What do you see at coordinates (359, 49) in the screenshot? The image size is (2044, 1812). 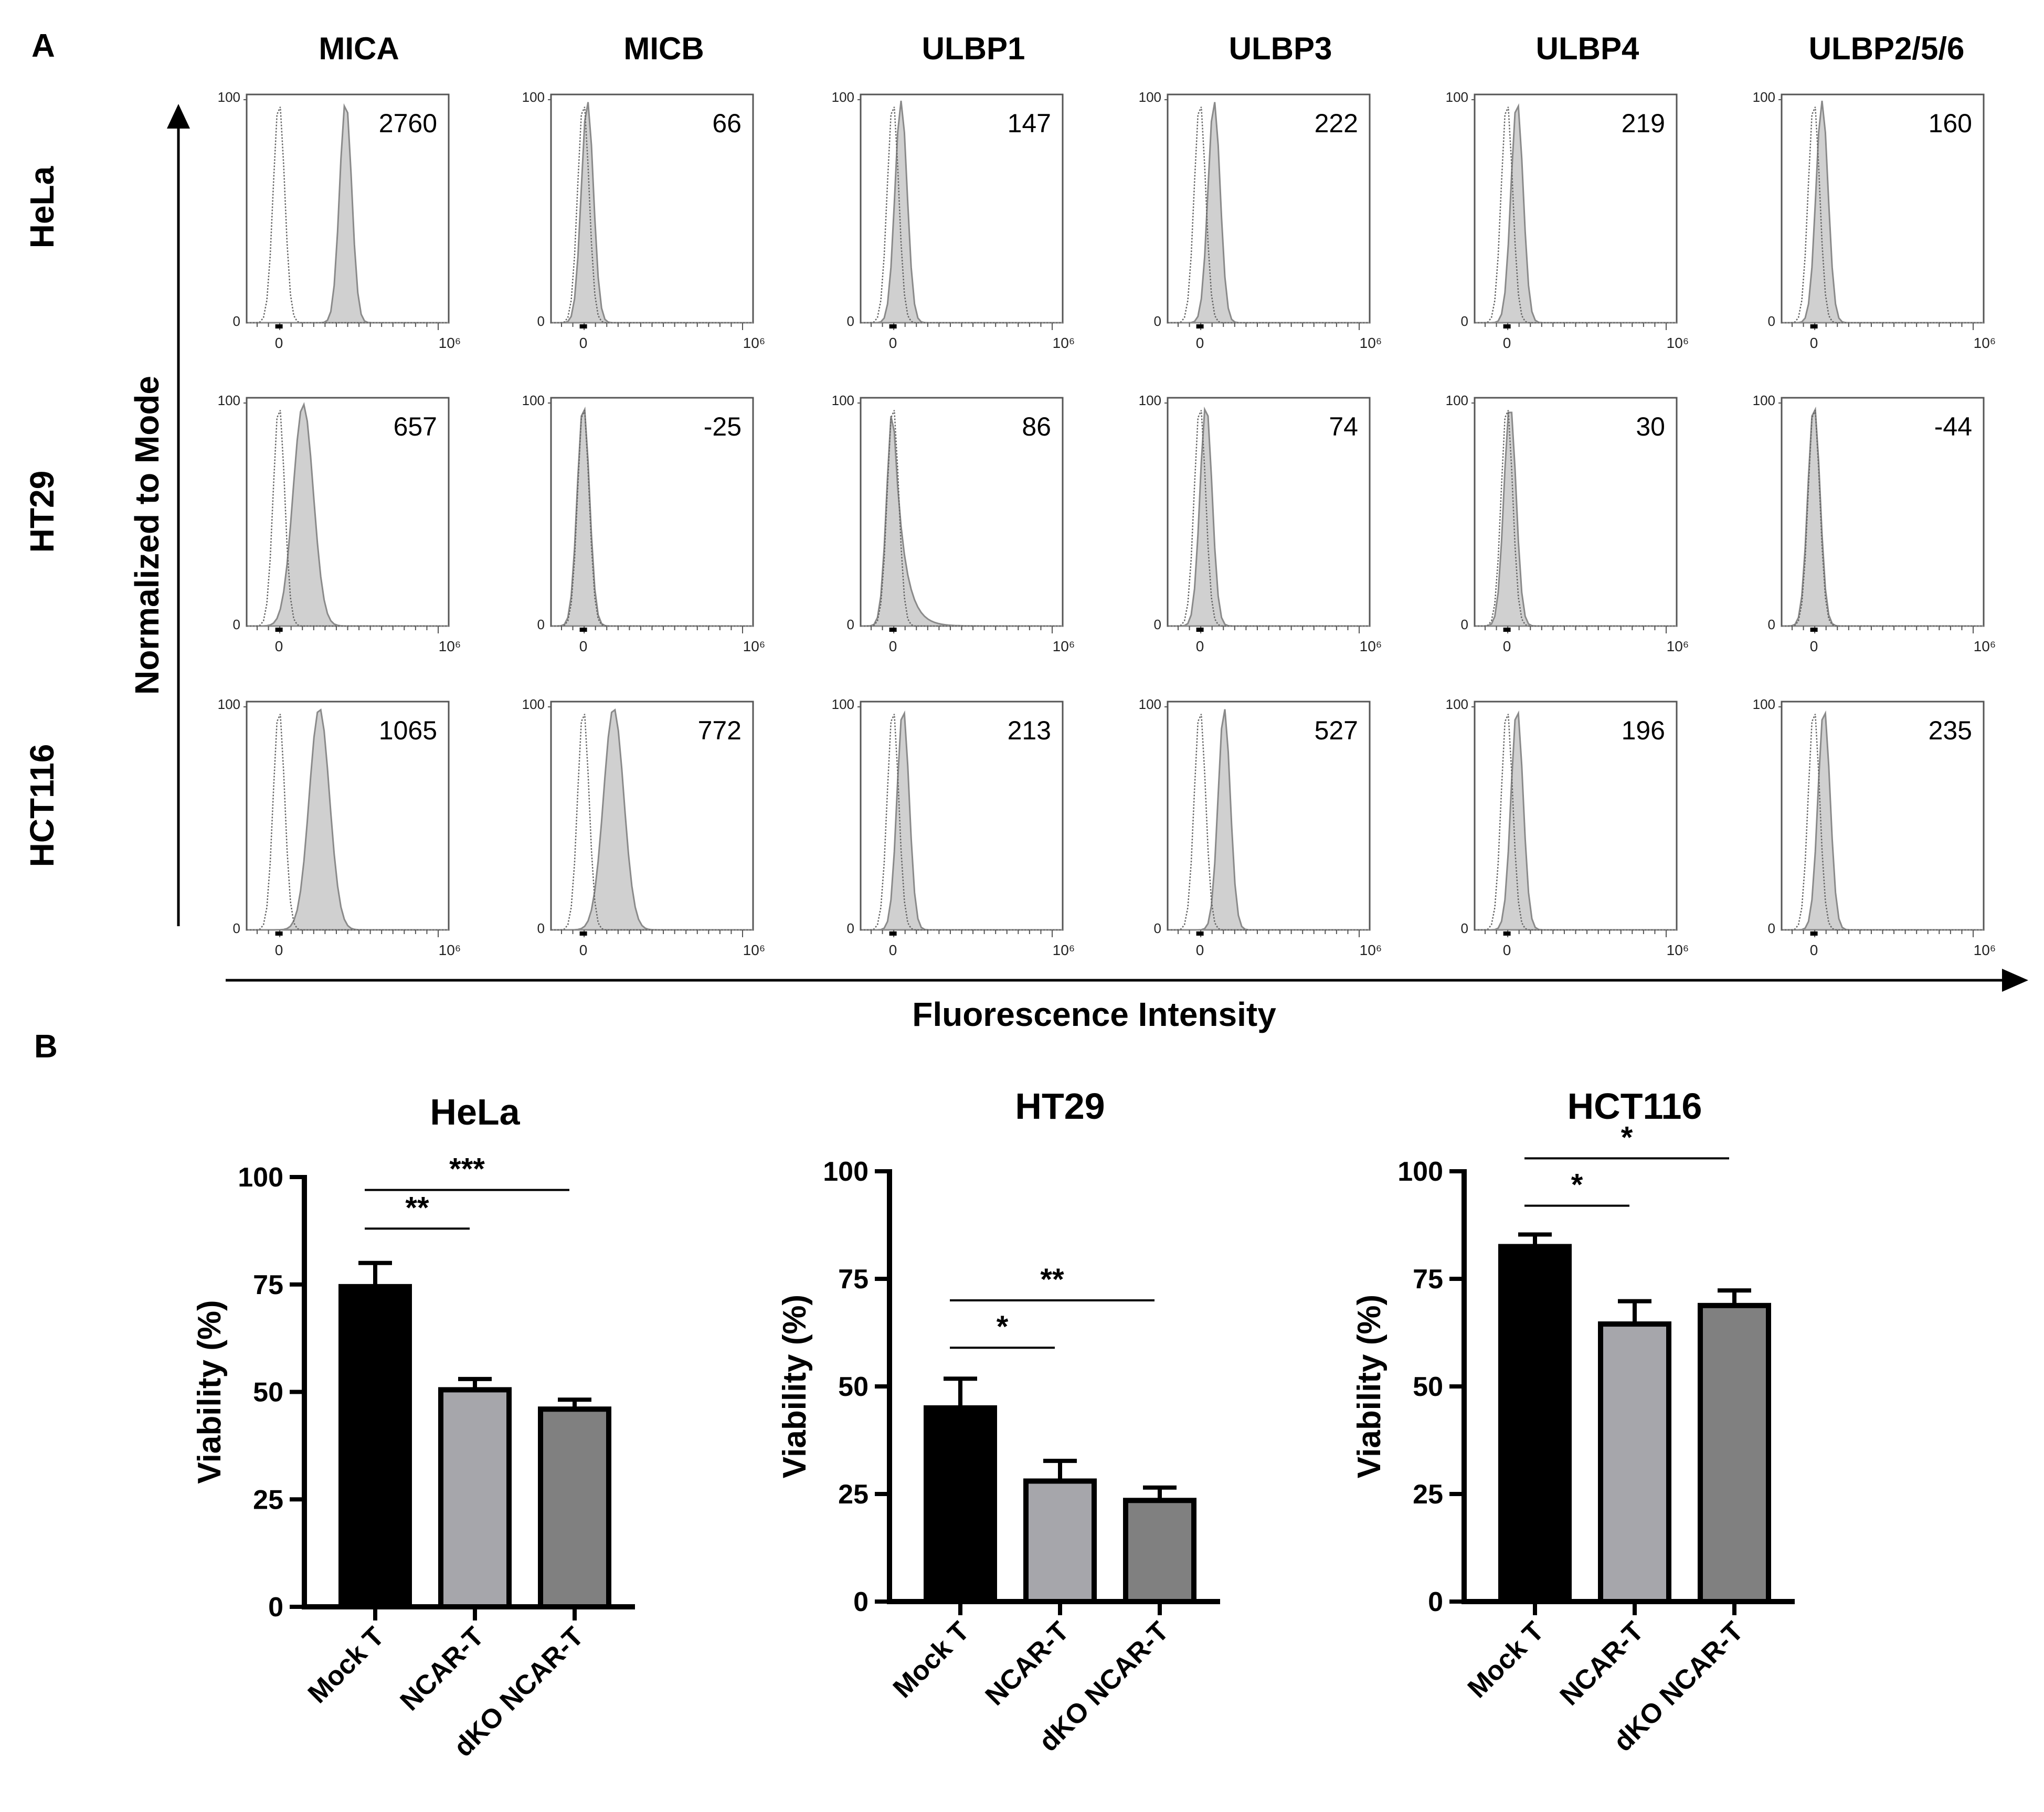 I see `marker-label: MICA` at bounding box center [359, 49].